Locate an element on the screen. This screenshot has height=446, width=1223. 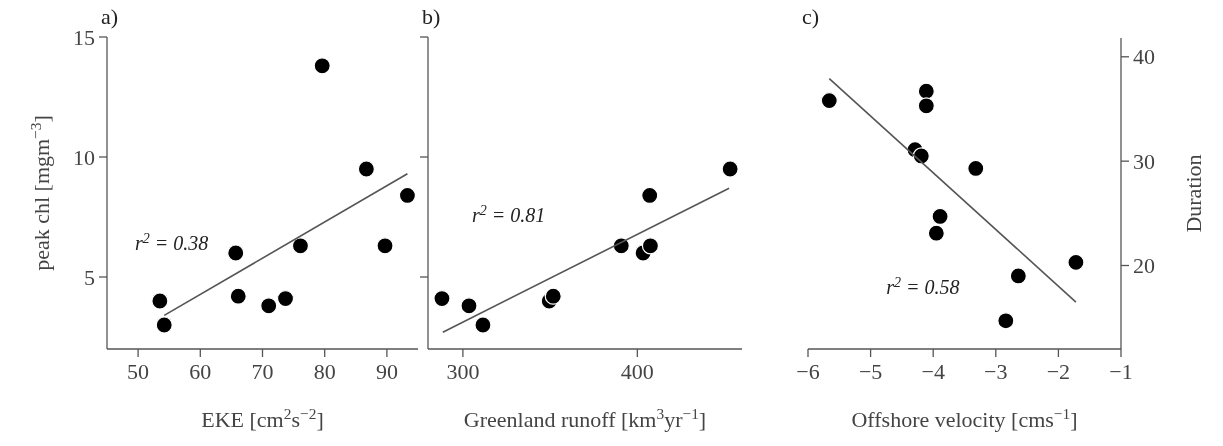
x-tick-label: 90 is located at coordinates (386, 371).